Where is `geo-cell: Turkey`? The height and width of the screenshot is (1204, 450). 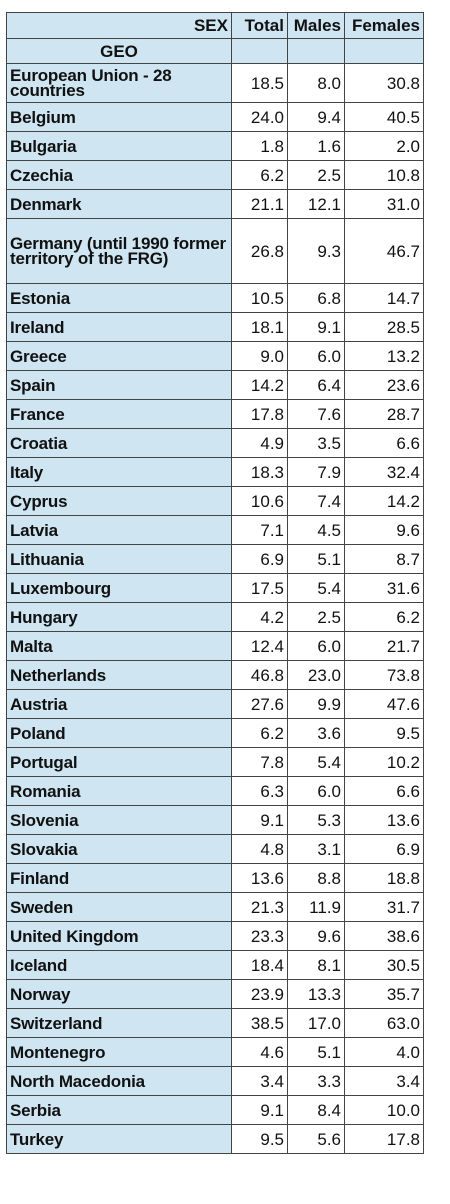 geo-cell: Turkey is located at coordinates (119, 1139).